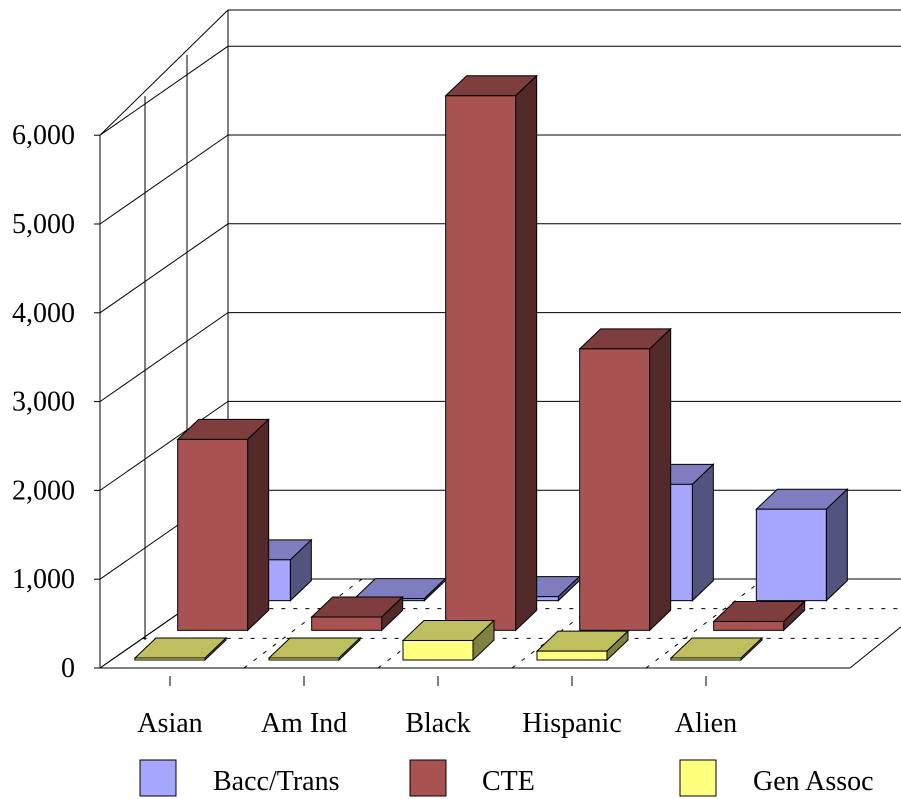 The height and width of the screenshot is (799, 901). Describe the element at coordinates (304, 659) in the screenshot. I see `bar-gen-assoc-1-front` at that location.